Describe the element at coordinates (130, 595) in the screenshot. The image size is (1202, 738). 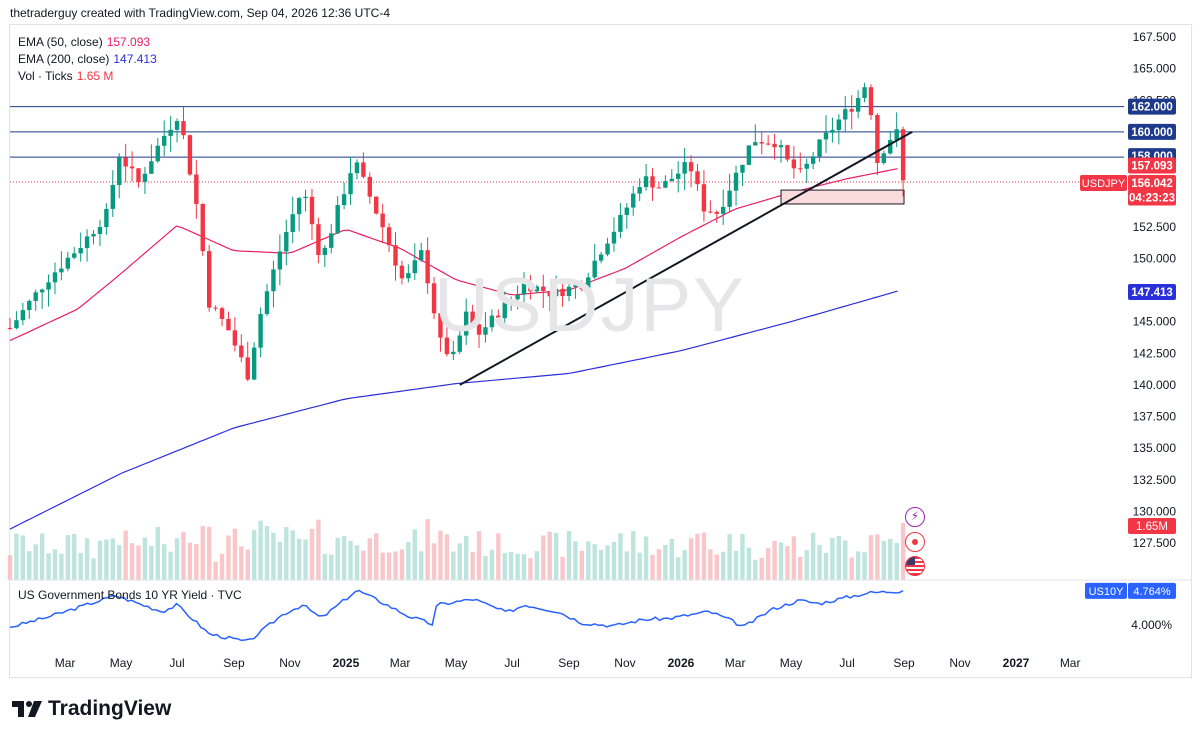
I see `legend-bond-yield: US Government Bonds 10 YR Yield · TVC` at that location.